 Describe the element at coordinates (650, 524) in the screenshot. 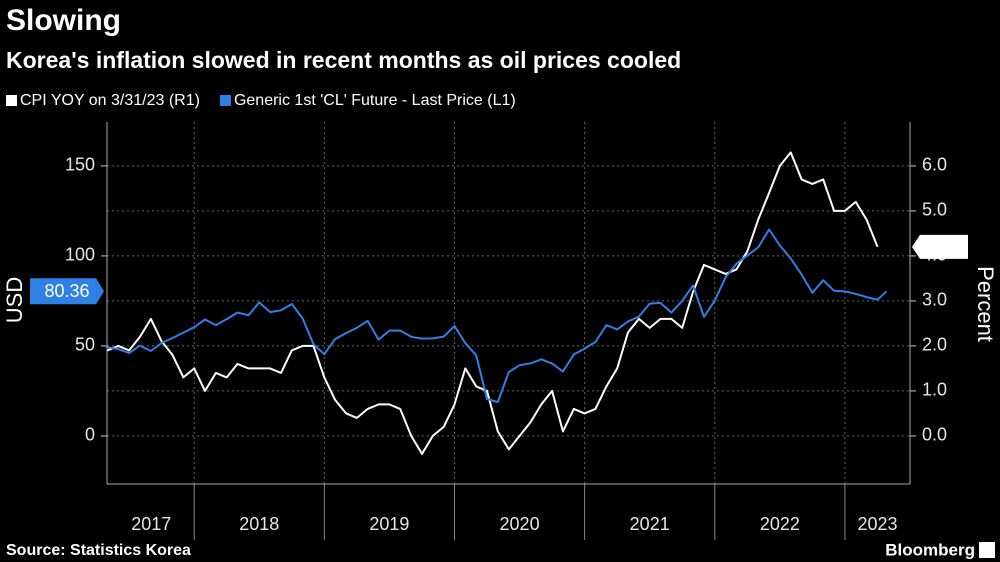

I see `x-tick-label: 2021` at that location.